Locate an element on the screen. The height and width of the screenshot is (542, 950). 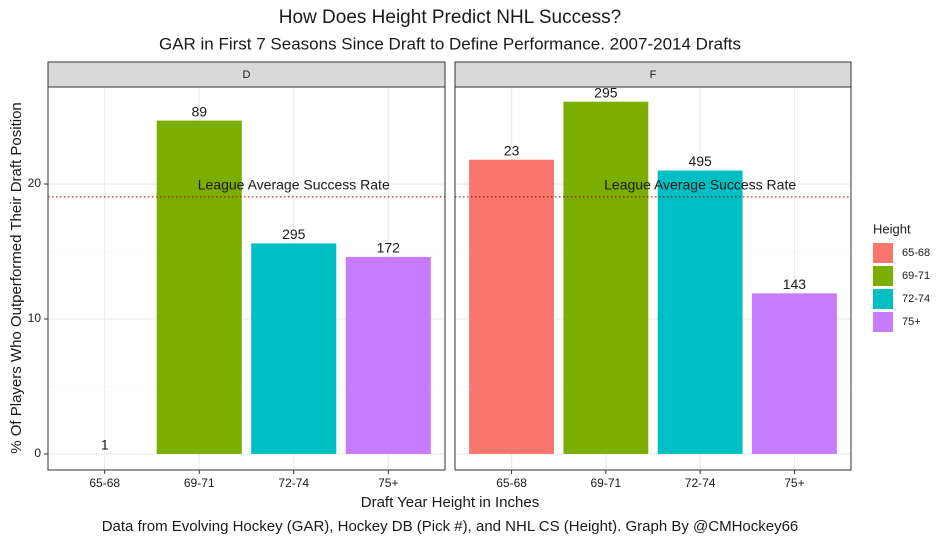
y-tick-label: 10 is located at coordinates (35, 318).